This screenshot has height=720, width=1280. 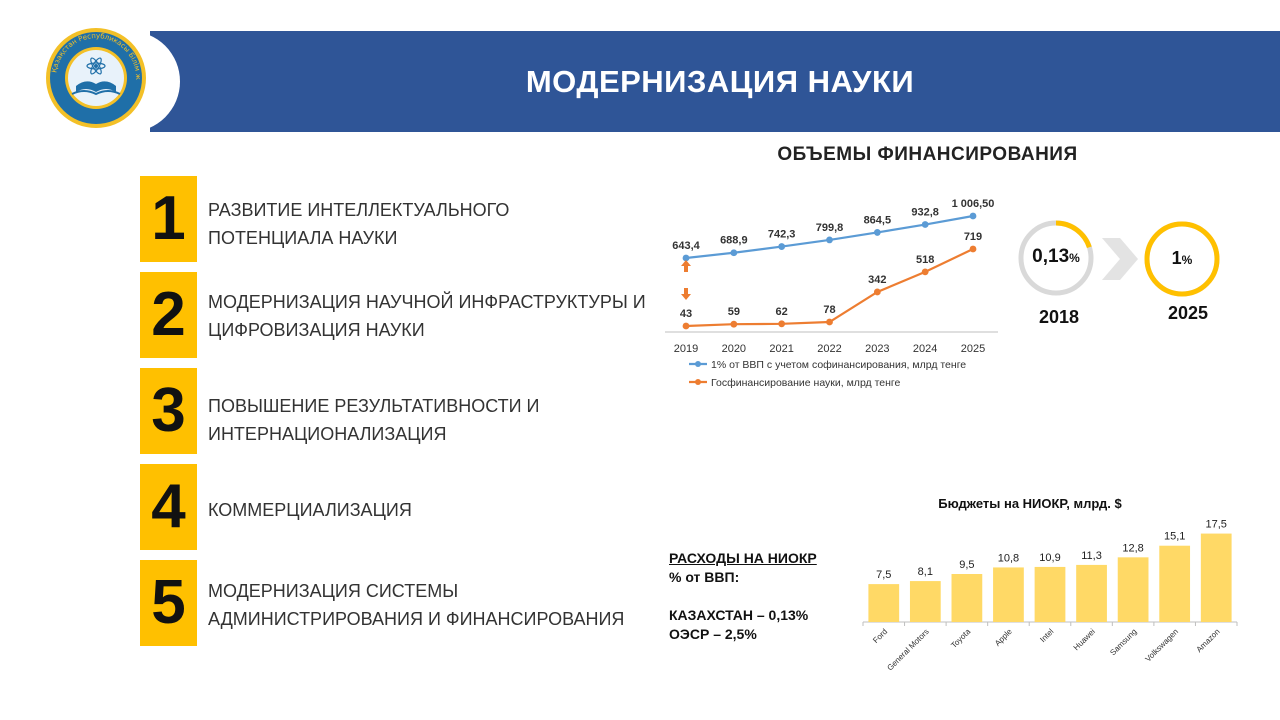 I want to click on bar-category-label: Amazon, so click(x=1208, y=640).